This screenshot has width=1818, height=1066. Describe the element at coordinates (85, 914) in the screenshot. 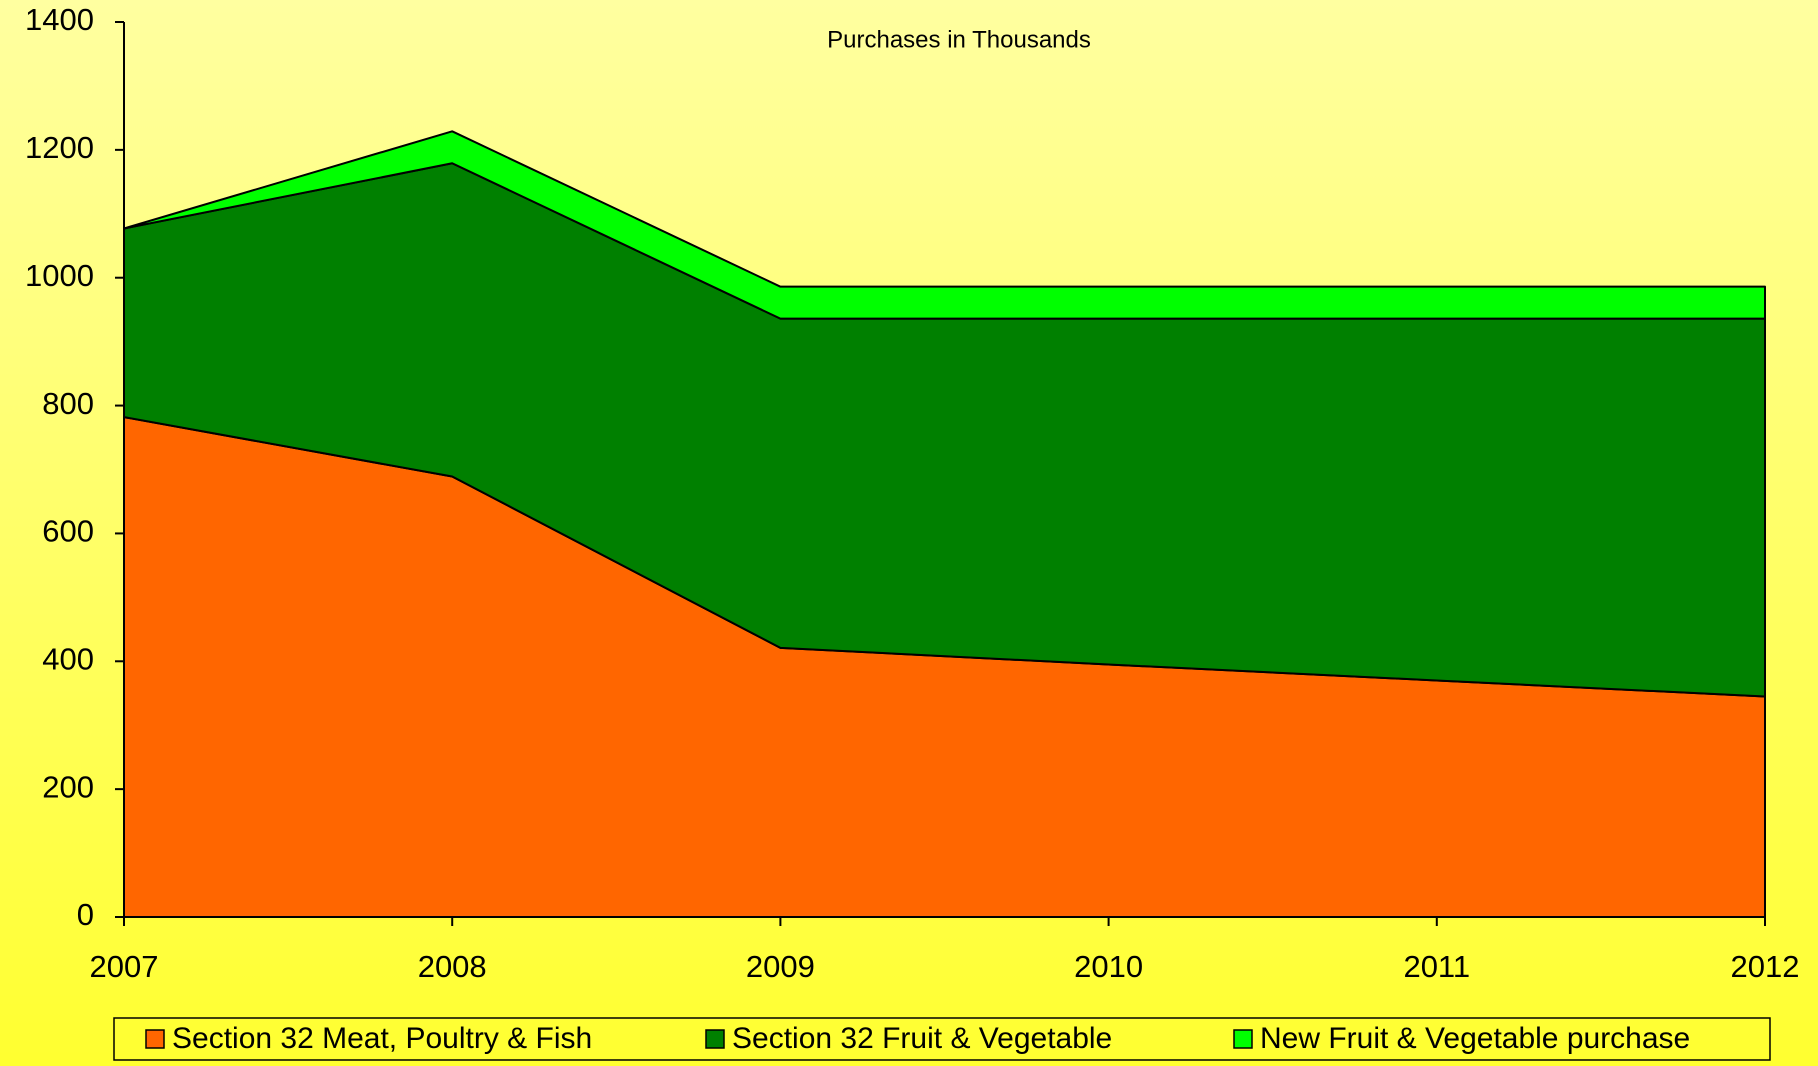

I see `y-tick-label: 0` at that location.